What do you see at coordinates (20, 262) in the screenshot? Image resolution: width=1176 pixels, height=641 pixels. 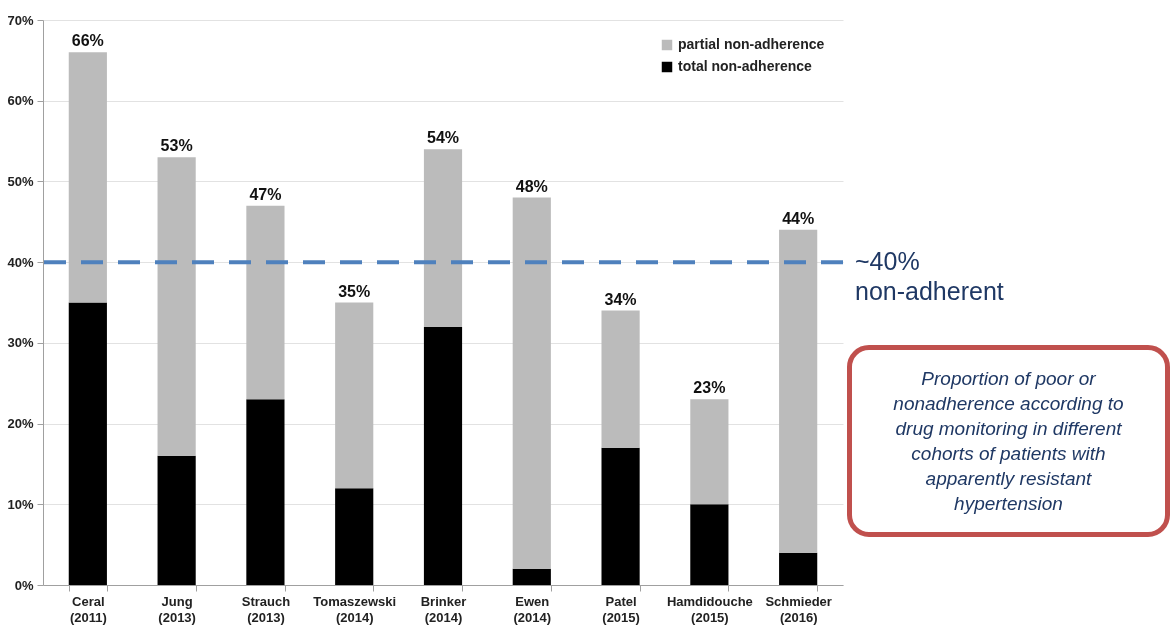 I see `y-tick-label: 40%` at bounding box center [20, 262].